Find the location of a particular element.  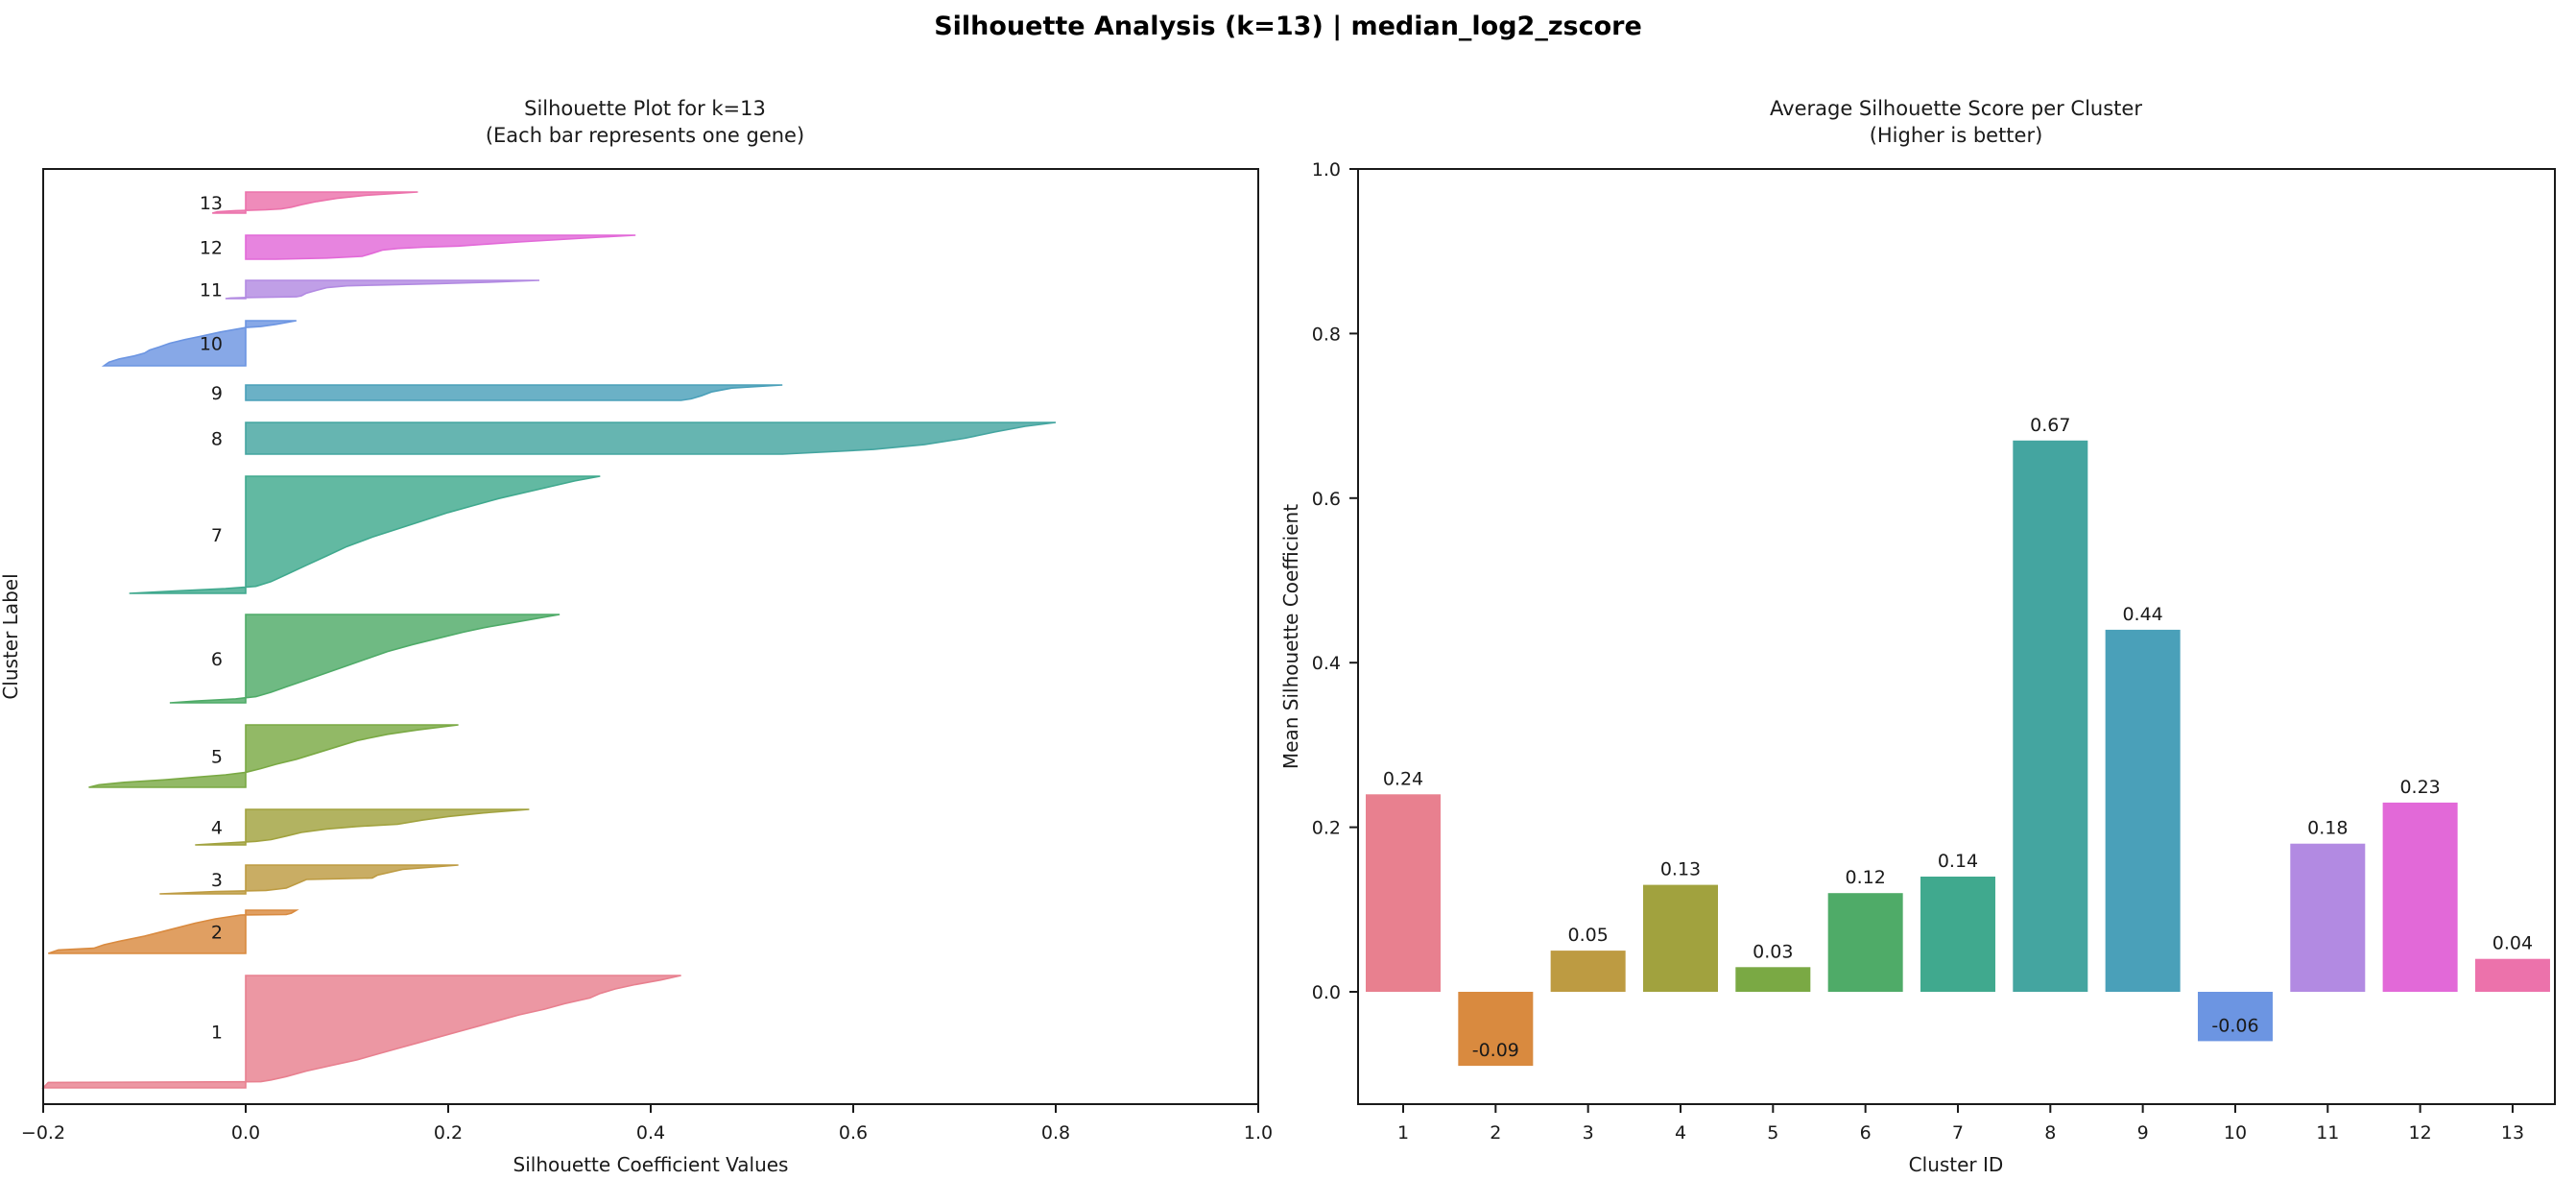

y-tick-label: 0.0 is located at coordinates (1326, 992).